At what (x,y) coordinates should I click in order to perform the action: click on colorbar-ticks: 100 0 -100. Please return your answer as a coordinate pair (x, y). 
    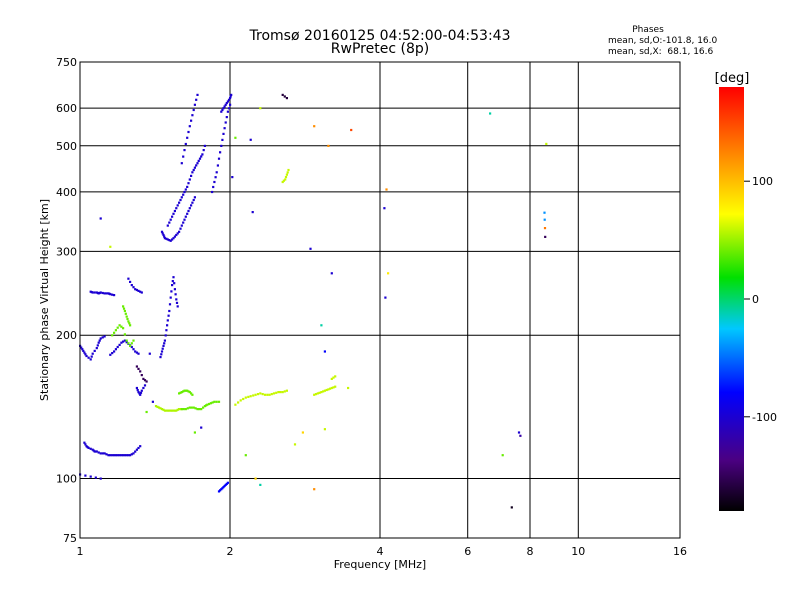
    Looking at the image, I should click on (760, 299).